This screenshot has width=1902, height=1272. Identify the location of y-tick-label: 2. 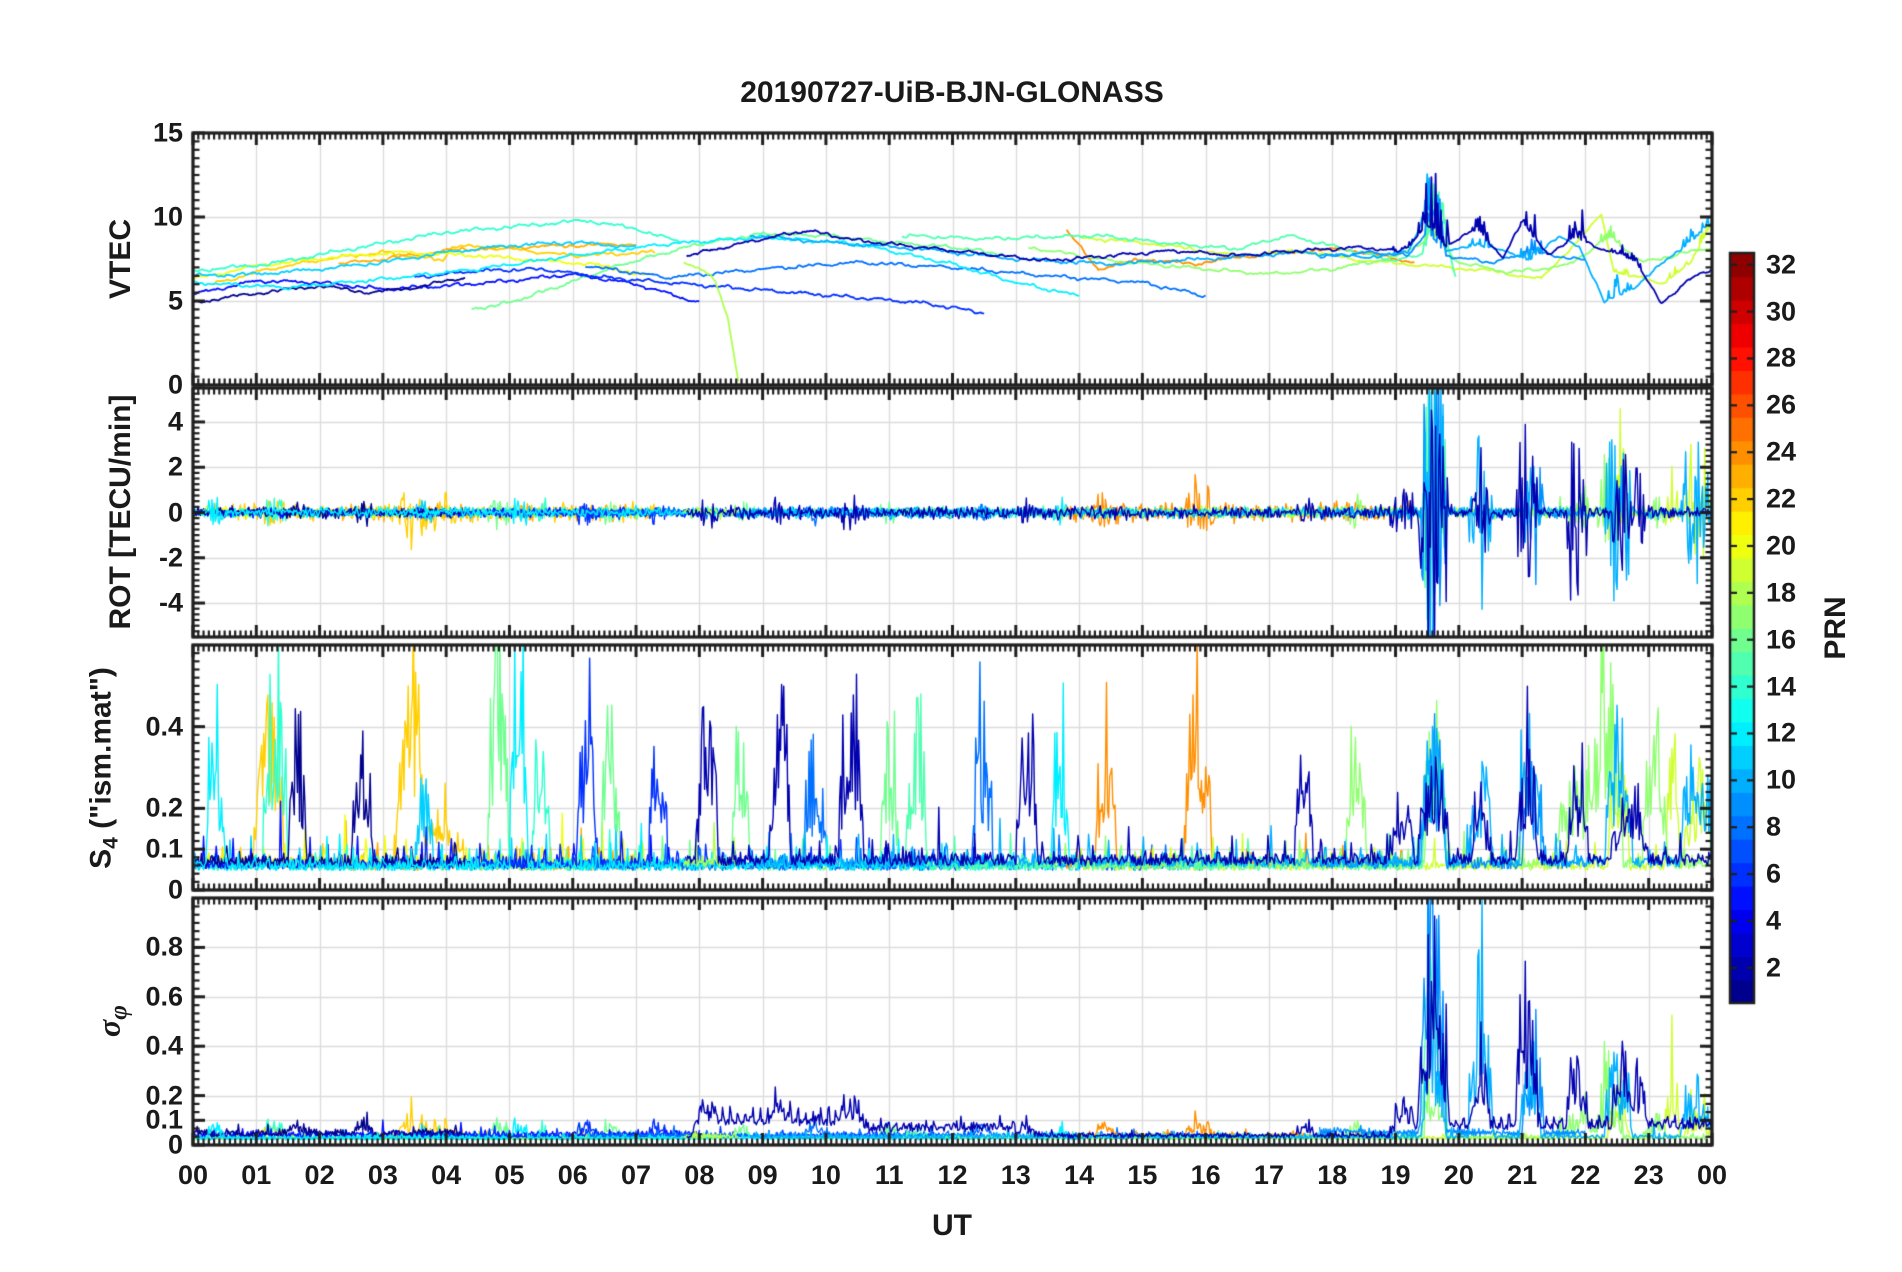
(175, 466).